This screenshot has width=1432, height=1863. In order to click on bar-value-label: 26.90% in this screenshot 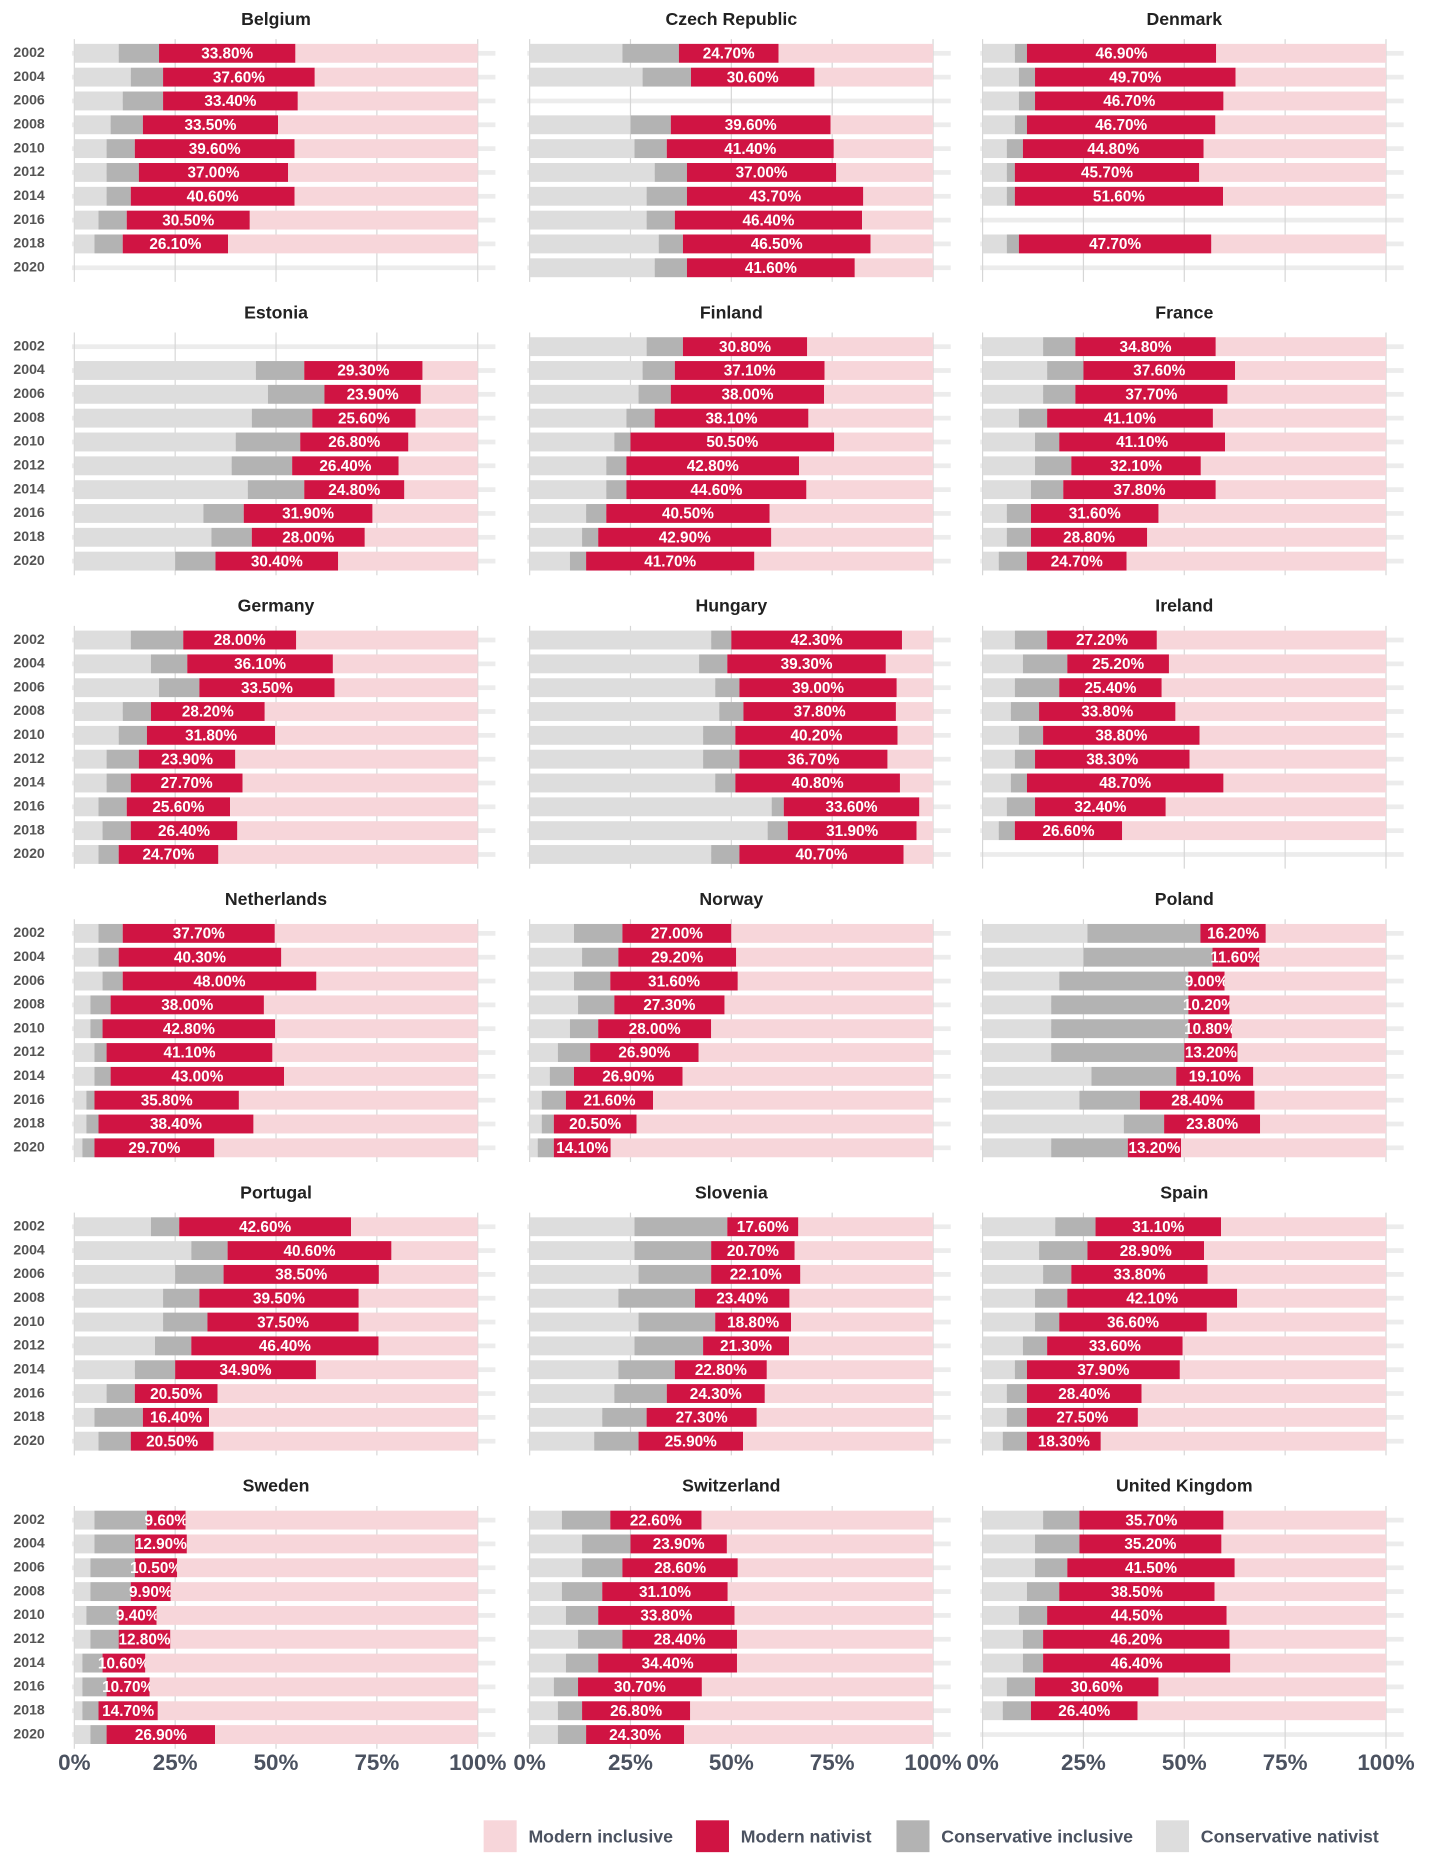, I will do `click(644, 1053)`.